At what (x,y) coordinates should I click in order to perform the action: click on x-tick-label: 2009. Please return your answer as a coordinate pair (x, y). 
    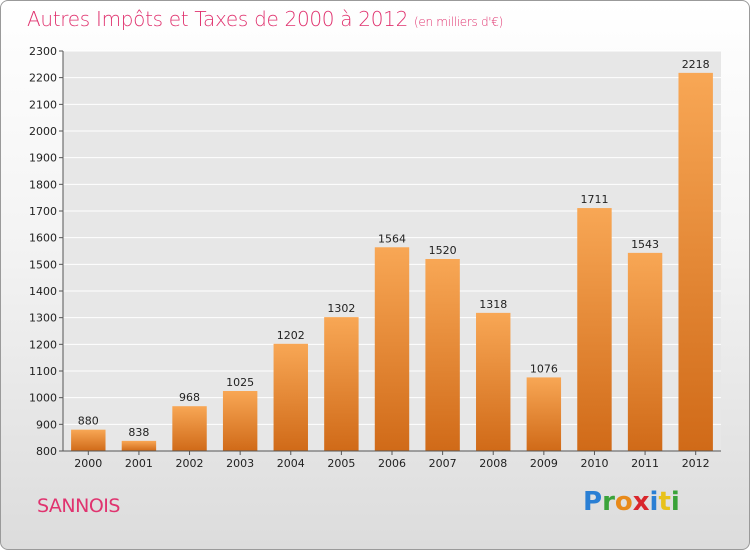
    Looking at the image, I should click on (544, 463).